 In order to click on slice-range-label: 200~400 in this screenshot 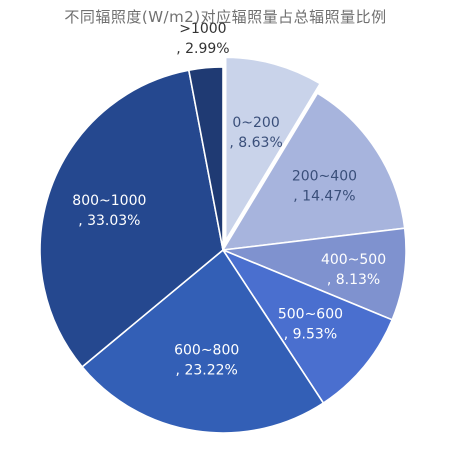, I will do `click(324, 176)`.